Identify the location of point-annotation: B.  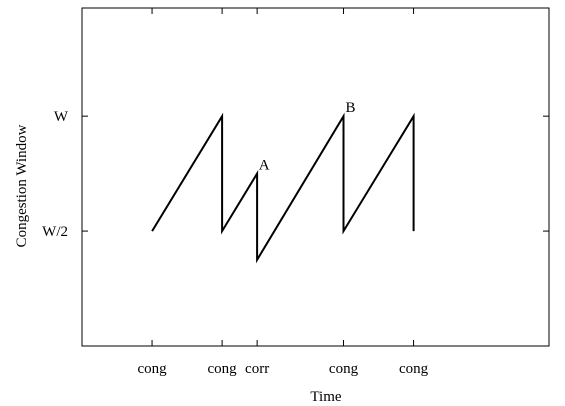
(351, 108).